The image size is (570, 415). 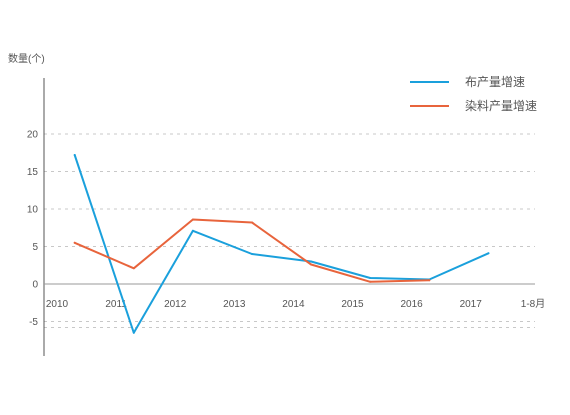 I want to click on x-tick-label: 2014, so click(x=293, y=304).